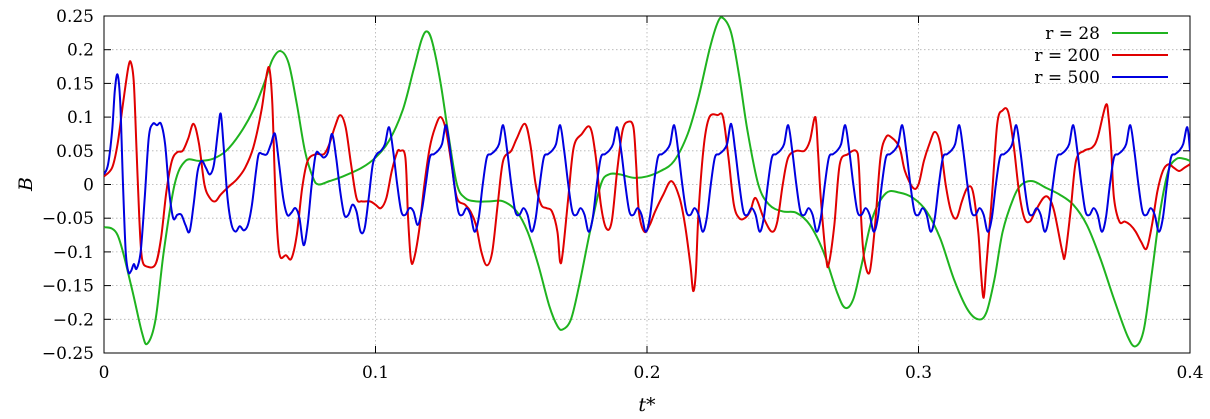 The width and height of the screenshot is (1210, 419). Describe the element at coordinates (73, 253) in the screenshot. I see `y-tick-label: −0.1` at that location.